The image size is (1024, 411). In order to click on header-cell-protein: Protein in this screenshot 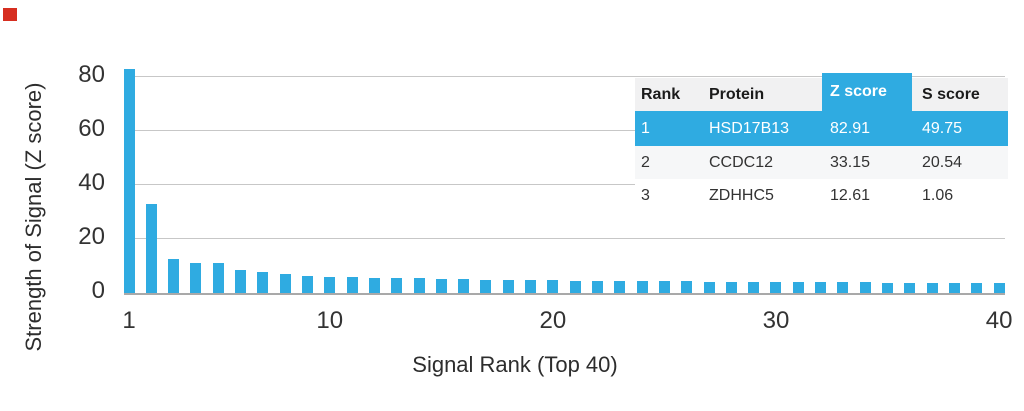, I will do `click(761, 94)`.